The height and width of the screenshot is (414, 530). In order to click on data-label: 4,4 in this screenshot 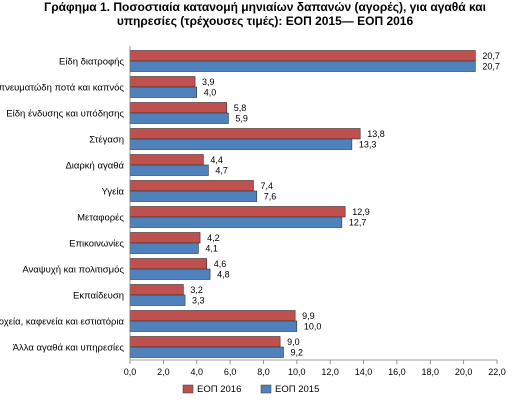, I will do `click(216, 160)`.